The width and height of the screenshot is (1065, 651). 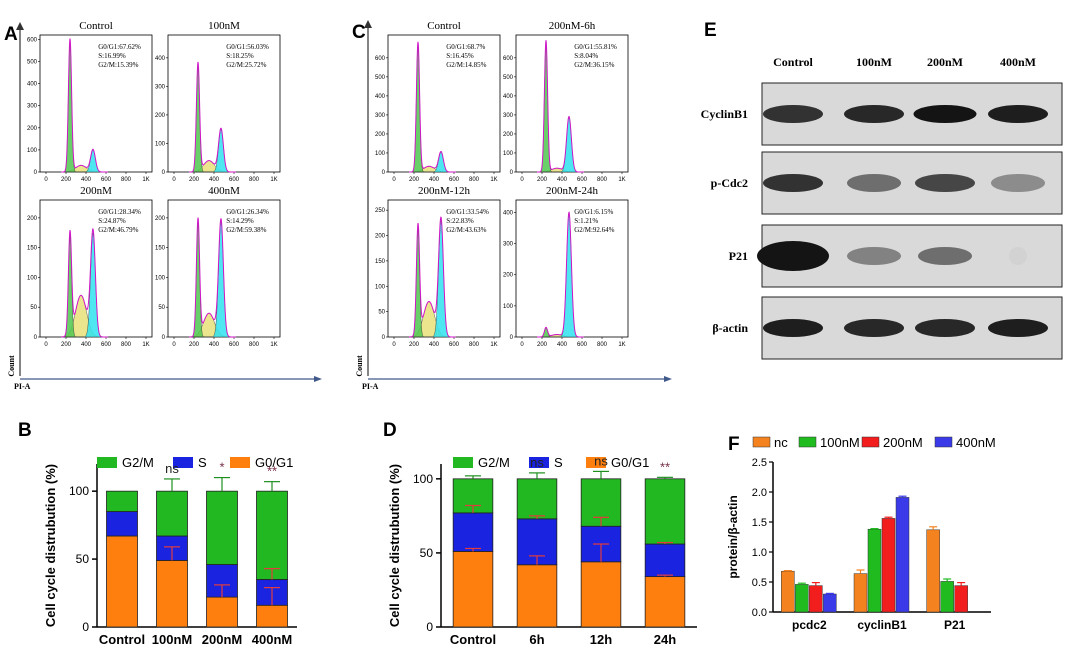 What do you see at coordinates (246, 65) in the screenshot?
I see `histogram-stat-g2m: G2/M:25.72%` at bounding box center [246, 65].